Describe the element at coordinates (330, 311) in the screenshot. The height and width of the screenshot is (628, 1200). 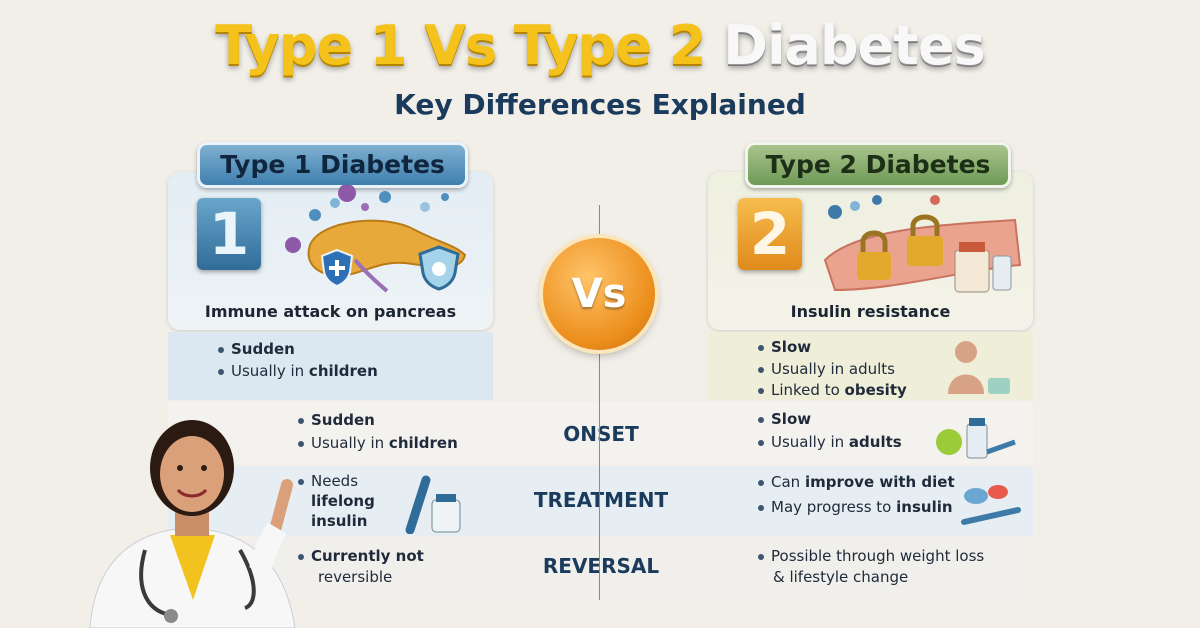
I see `type1-caption: Immune attack on pancreas` at that location.